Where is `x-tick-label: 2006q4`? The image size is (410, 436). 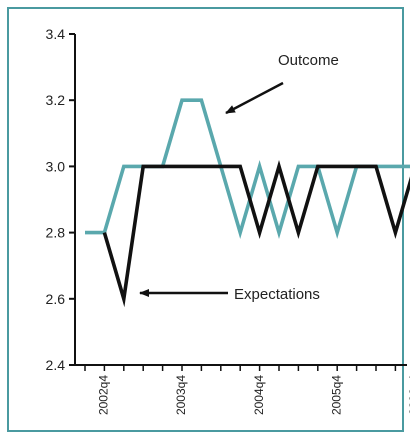
x-tick-label: 2006q4 is located at coordinates (408, 395).